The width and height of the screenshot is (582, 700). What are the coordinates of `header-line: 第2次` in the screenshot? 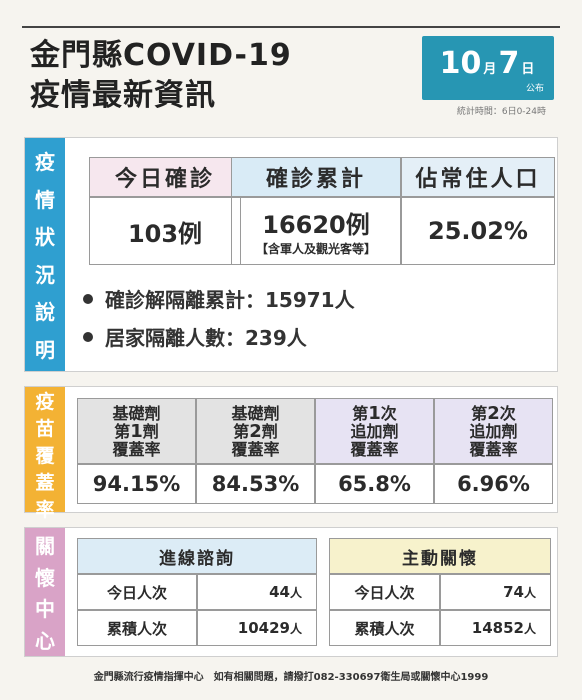 It's located at (493, 414).